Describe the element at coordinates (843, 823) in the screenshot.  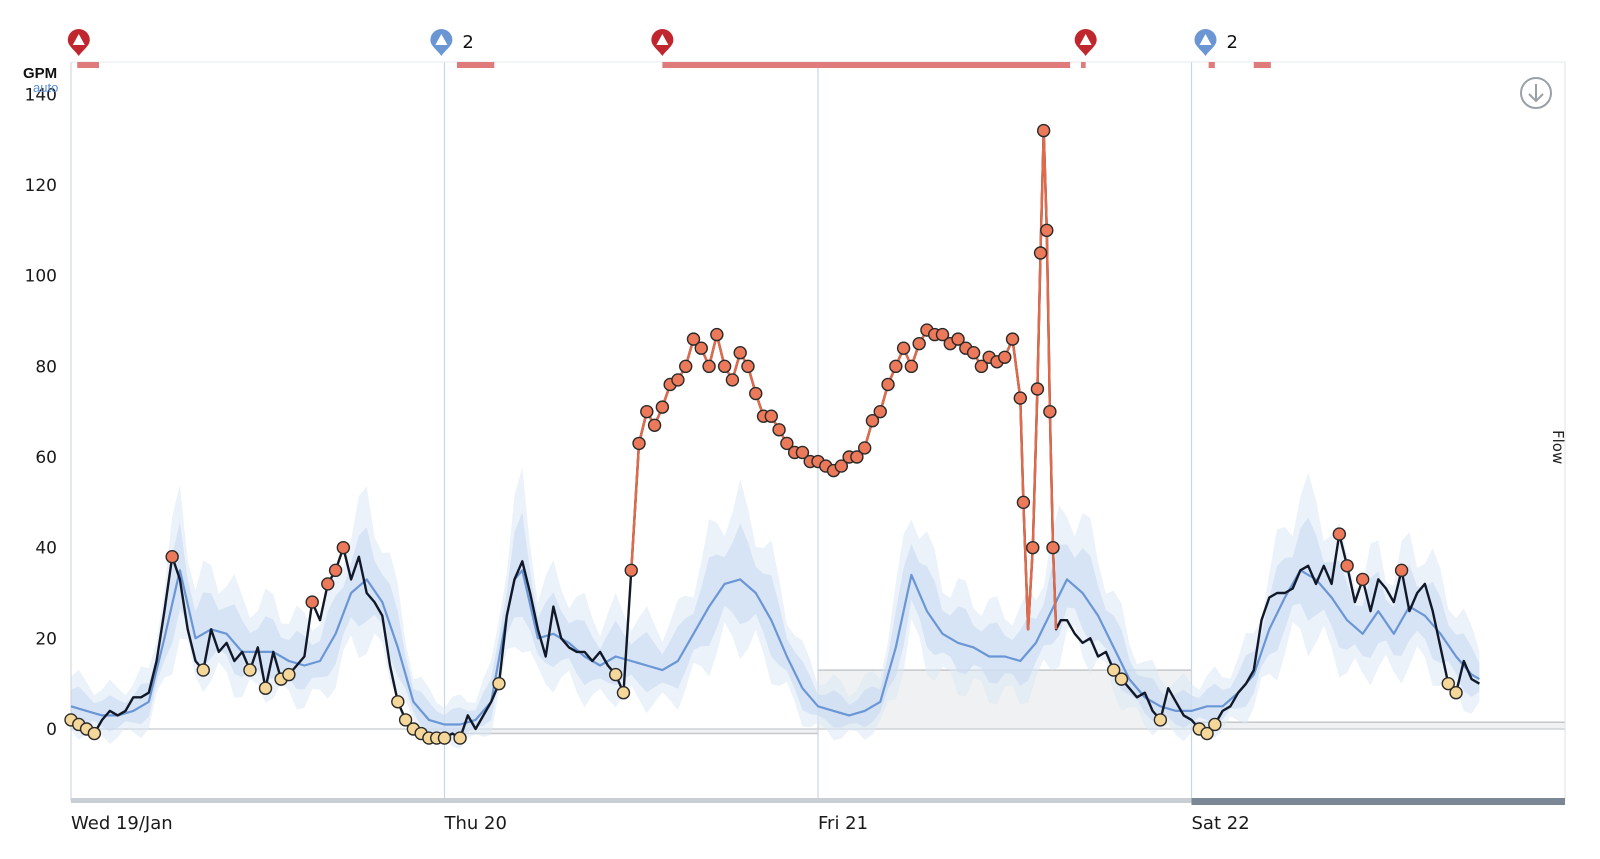
I see `day-label: Fri 21` at that location.